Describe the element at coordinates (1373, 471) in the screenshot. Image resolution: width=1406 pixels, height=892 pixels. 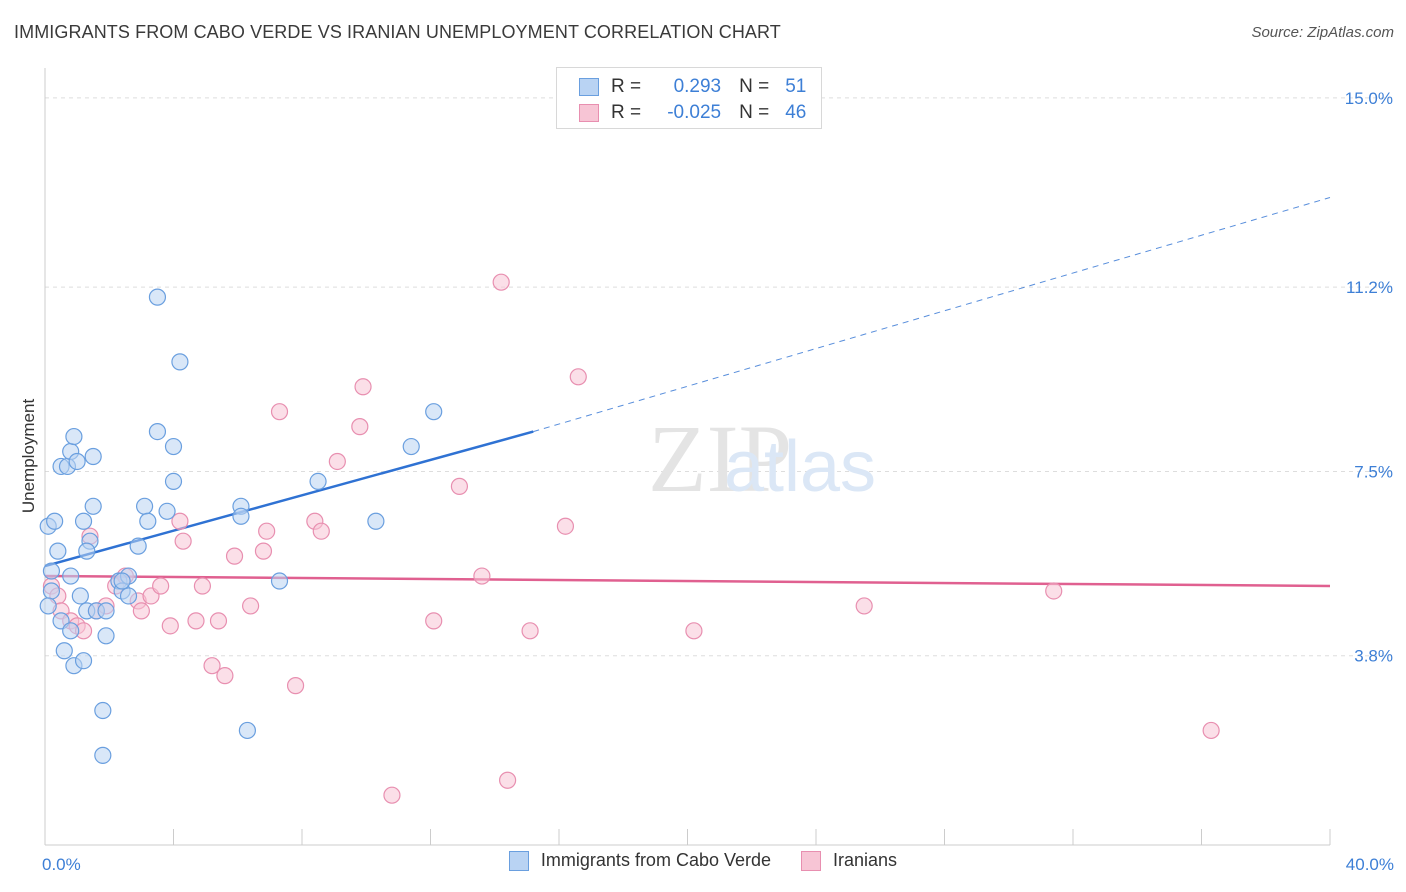
I see `y-tick-label-1: 7.5%` at that location.